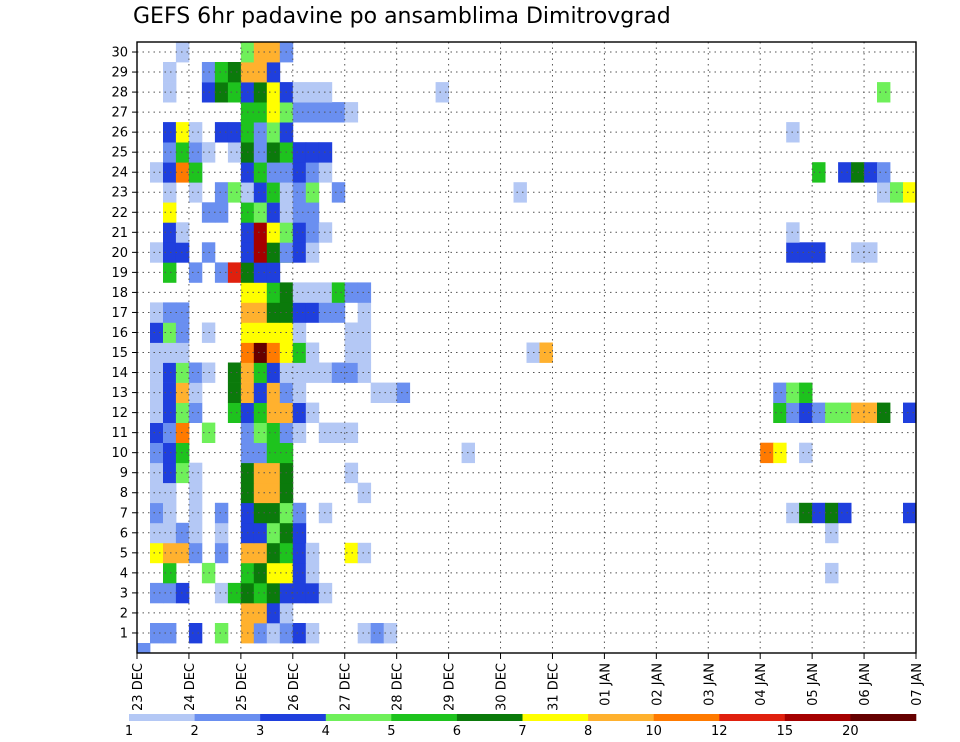  What do you see at coordinates (182, 152) in the screenshot?
I see `cell-m25-s15` at bounding box center [182, 152].